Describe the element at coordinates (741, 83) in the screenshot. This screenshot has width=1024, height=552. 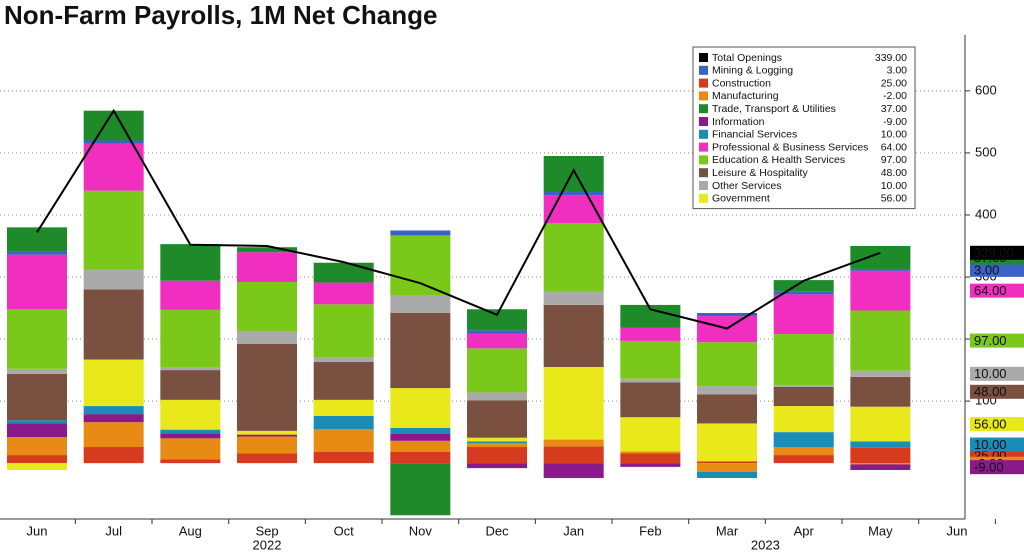
I see `legend-label: Construction` at that location.